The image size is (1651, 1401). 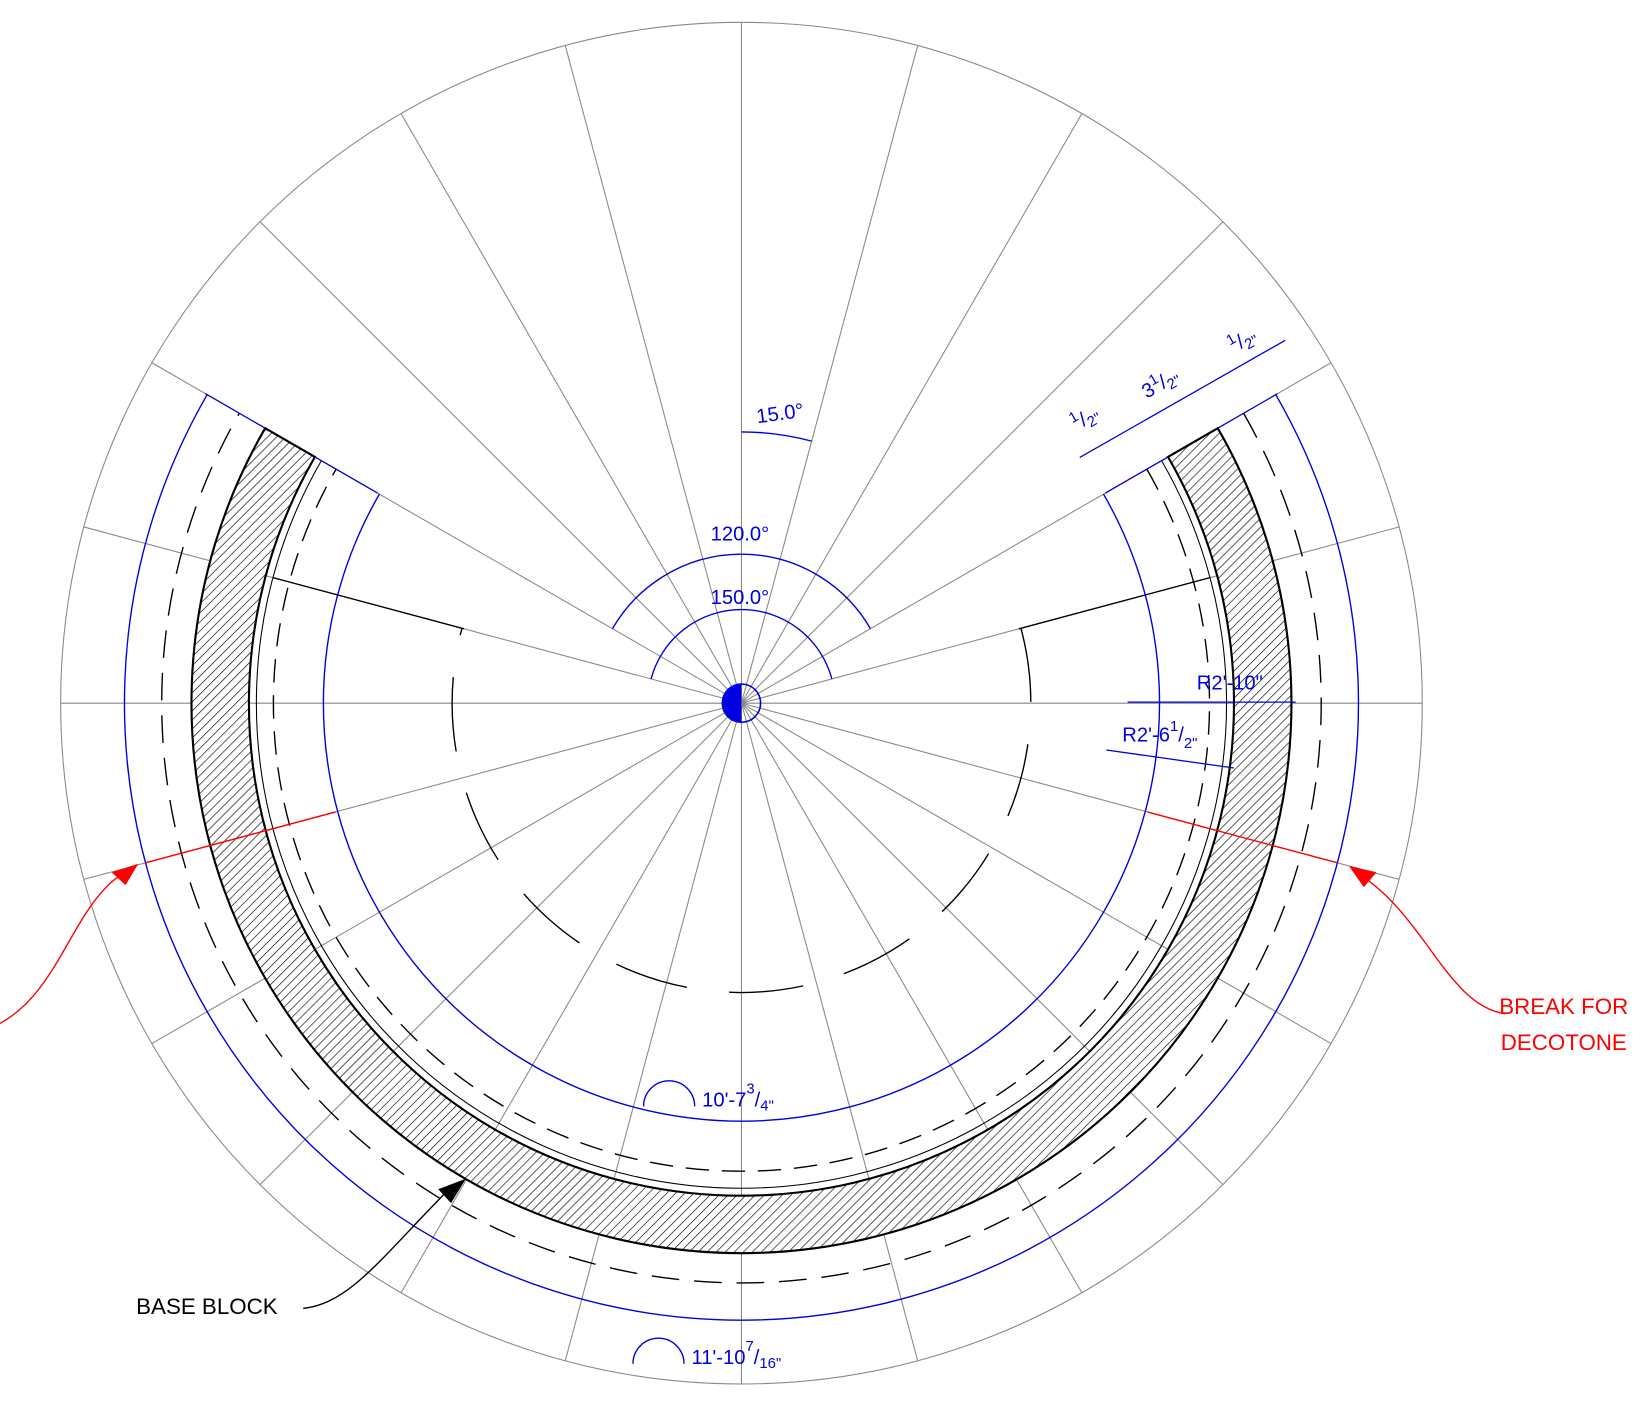 What do you see at coordinates (1174, 727) in the screenshot?
I see `num: 1` at bounding box center [1174, 727].